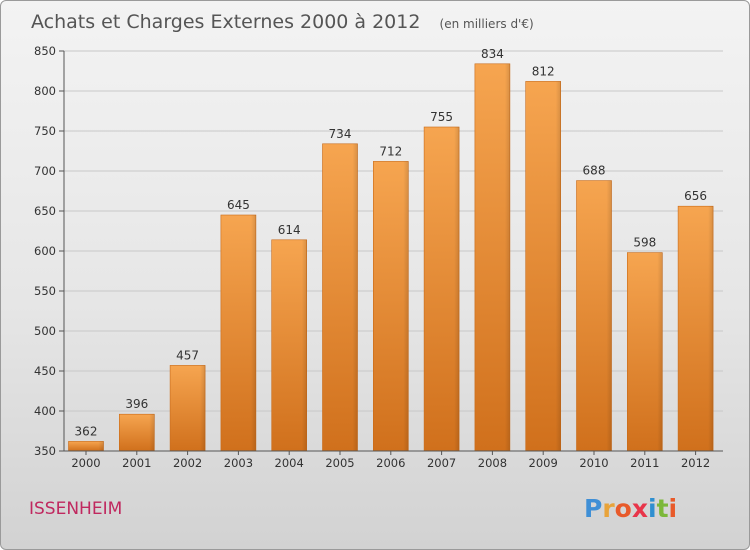  Describe the element at coordinates (644, 243) in the screenshot. I see `data-label: 598` at that location.